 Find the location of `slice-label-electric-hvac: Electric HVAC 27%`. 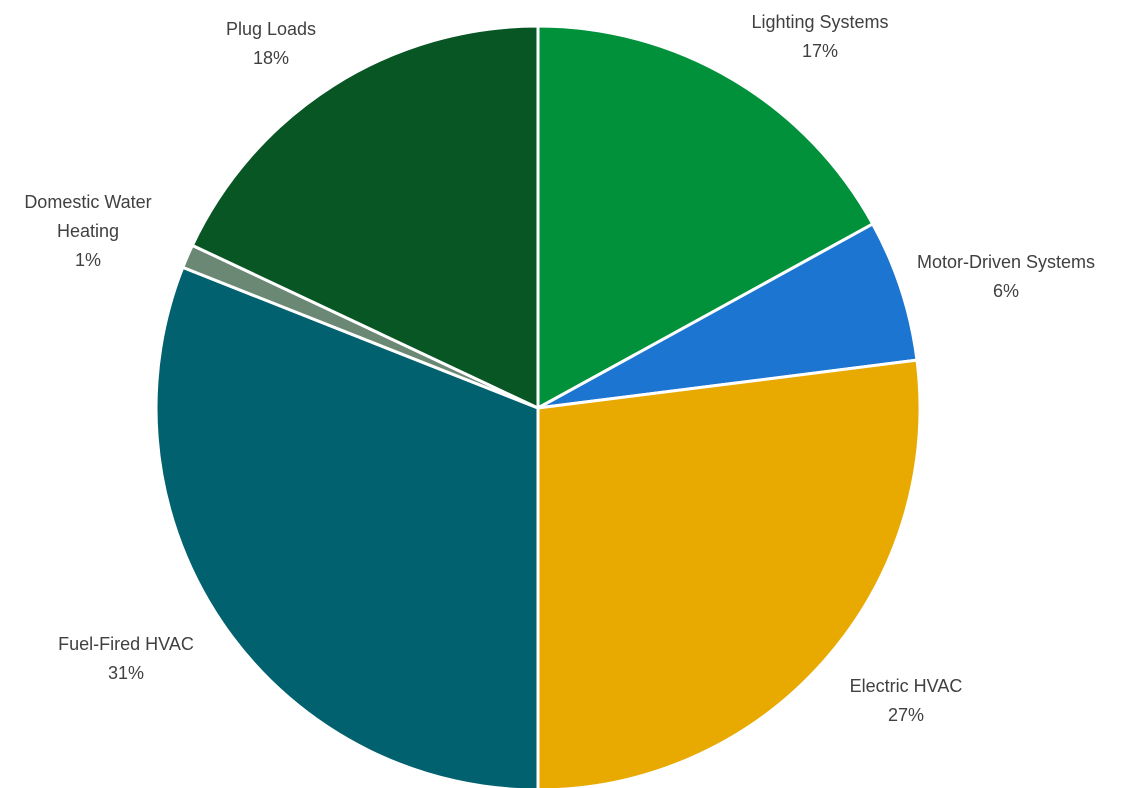

slice-label-electric-hvac: Electric HVAC 27% is located at coordinates (906, 700).